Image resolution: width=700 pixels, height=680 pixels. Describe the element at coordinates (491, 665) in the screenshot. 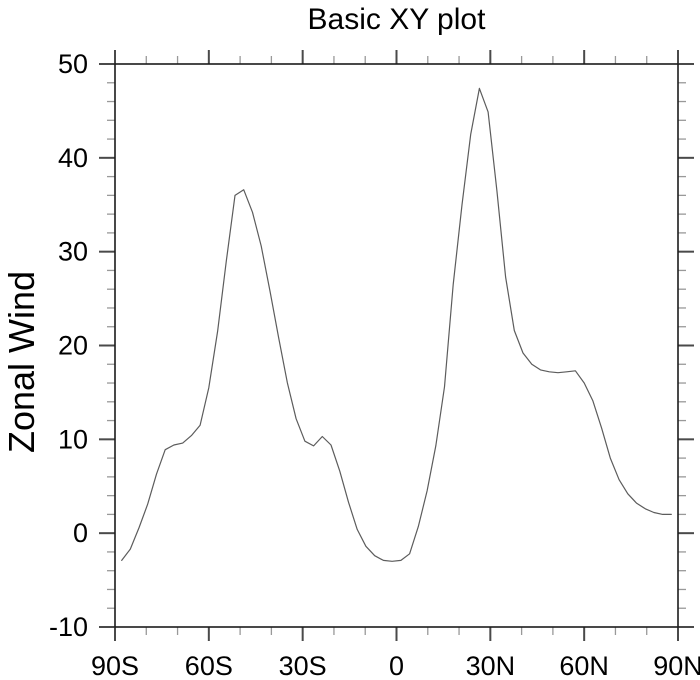

I see `x-tick-label: 30N` at that location.